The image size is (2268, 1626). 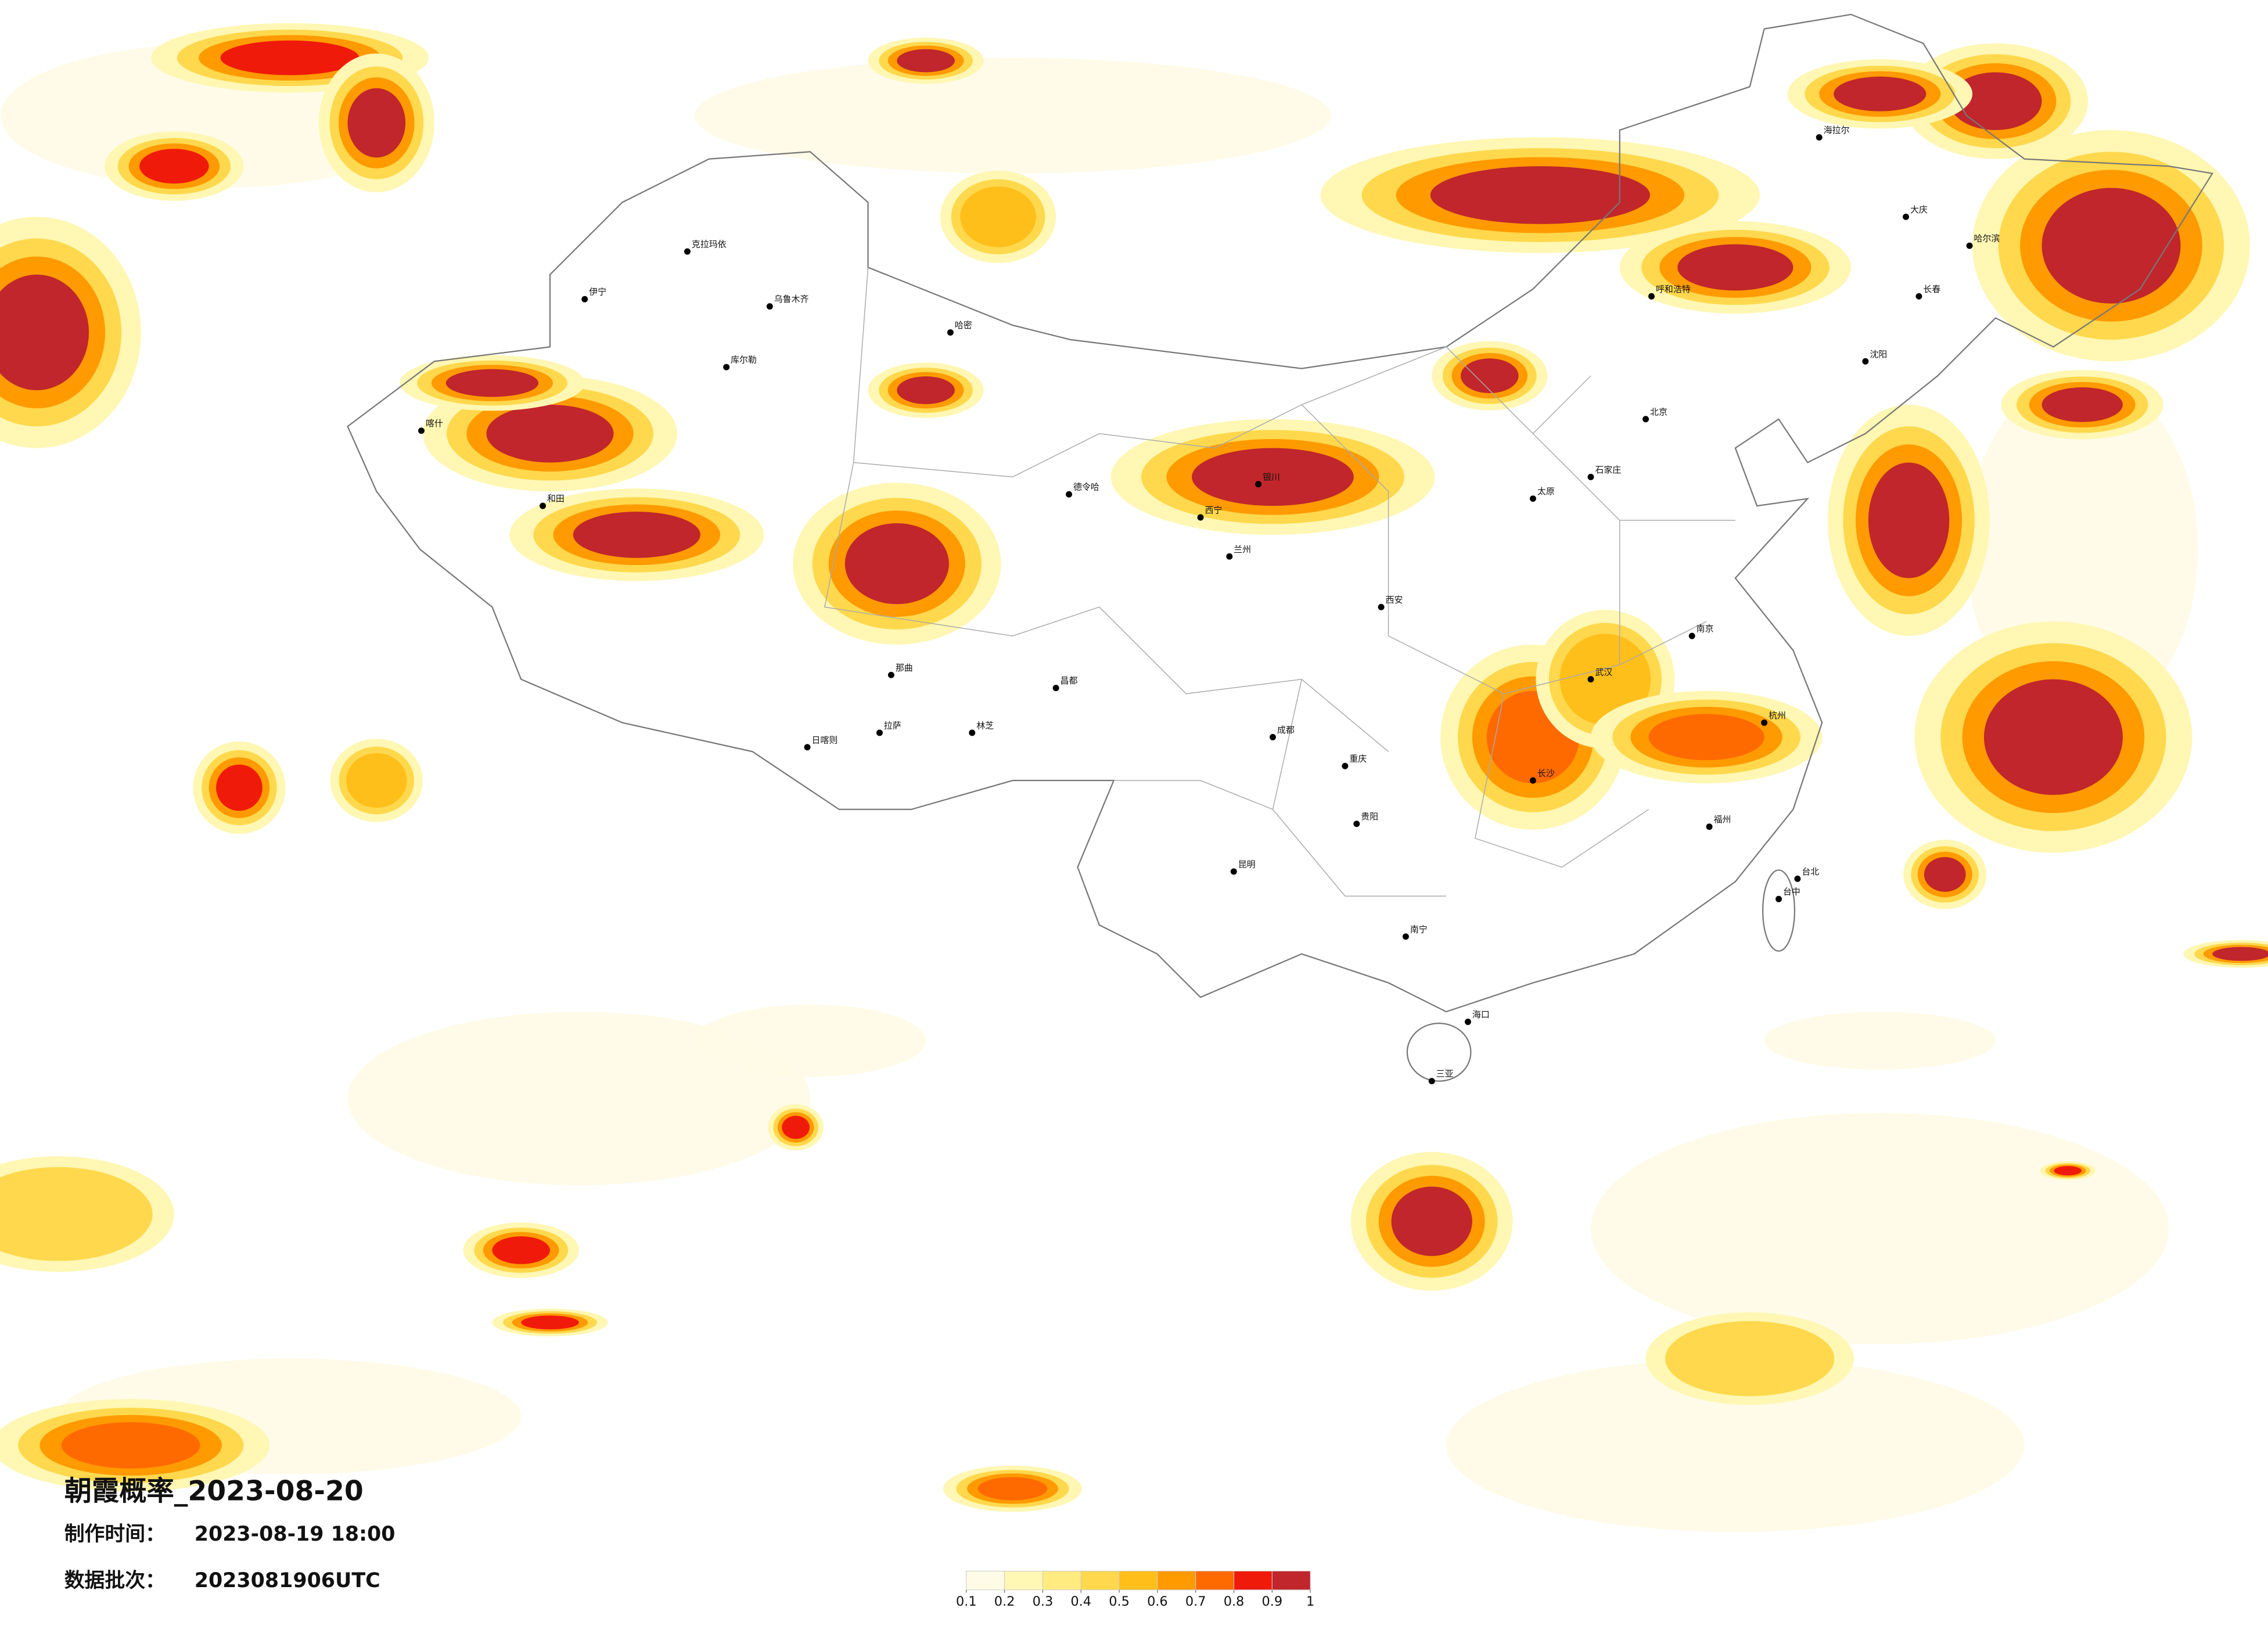 What do you see at coordinates (1445, 1074) in the screenshot?
I see `city-label: 三亚` at bounding box center [1445, 1074].